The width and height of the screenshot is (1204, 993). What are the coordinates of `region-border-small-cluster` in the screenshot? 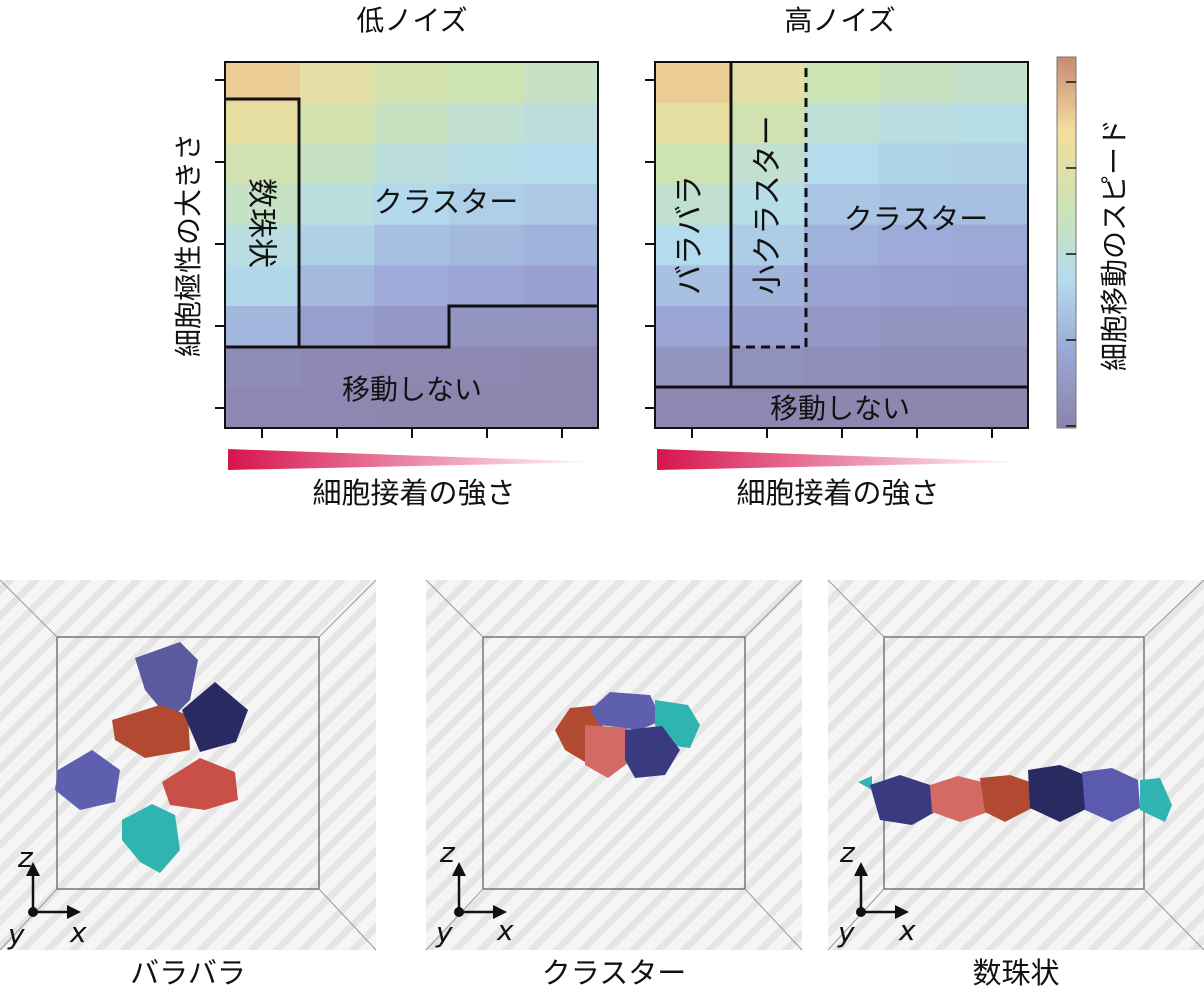 It's located at (769, 205).